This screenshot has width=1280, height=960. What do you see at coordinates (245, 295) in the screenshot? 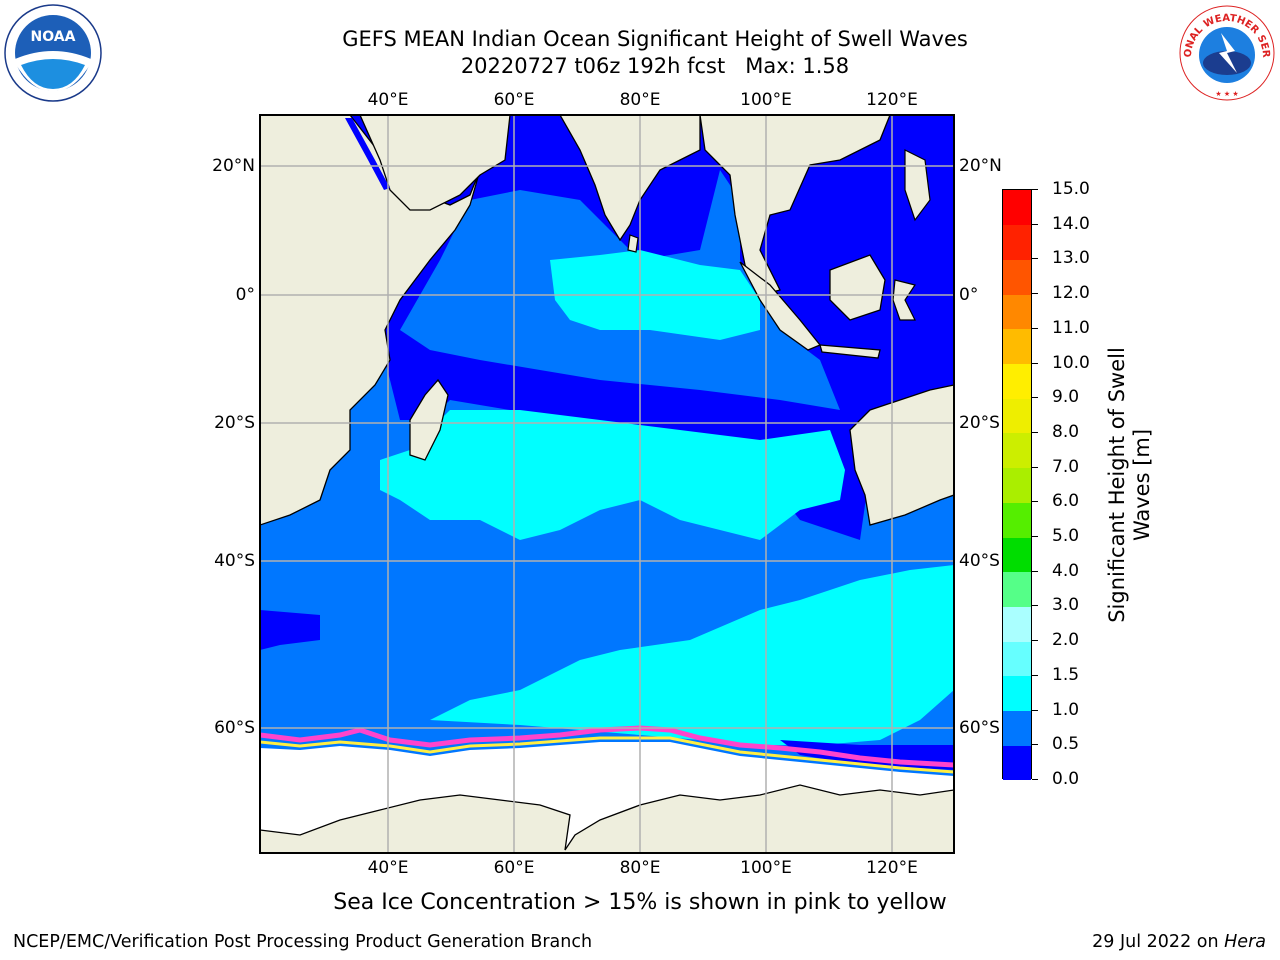
I see `lat-tick-left-0: 0°` at bounding box center [245, 295].